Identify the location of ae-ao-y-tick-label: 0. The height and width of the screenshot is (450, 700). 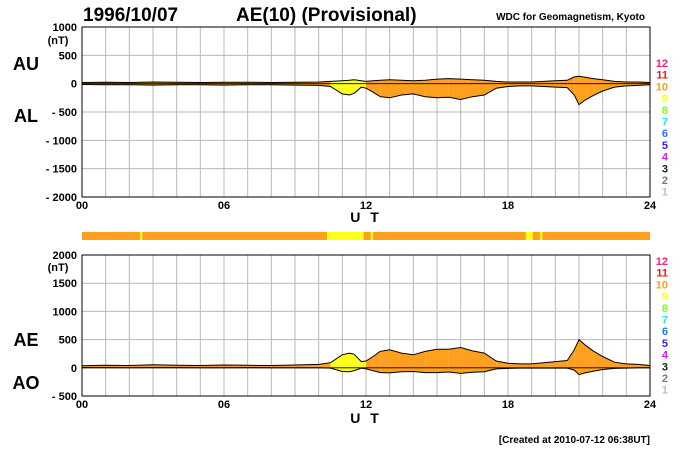
(74, 369).